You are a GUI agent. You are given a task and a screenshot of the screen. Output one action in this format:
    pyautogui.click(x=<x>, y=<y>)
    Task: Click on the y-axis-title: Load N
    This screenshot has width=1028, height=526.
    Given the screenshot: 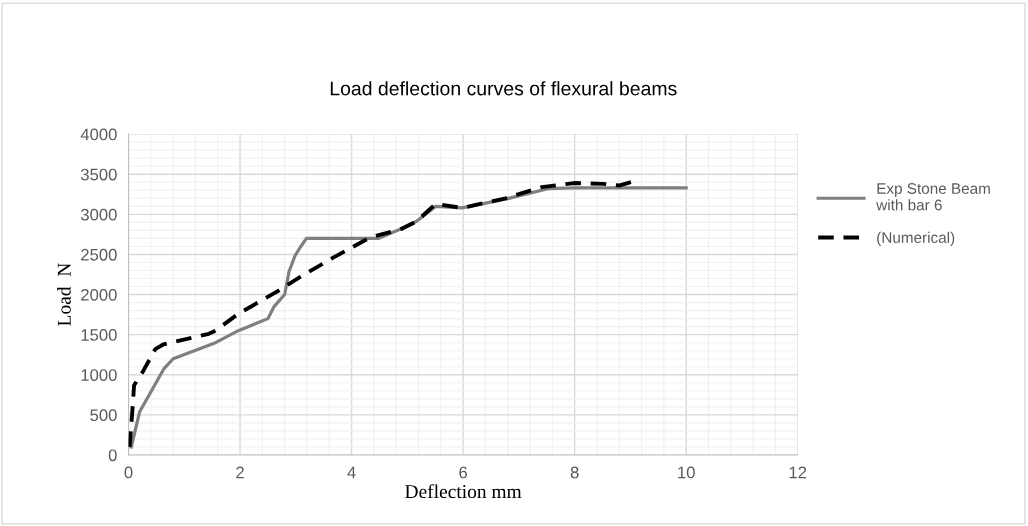 What is the action you would take?
    pyautogui.click(x=64, y=294)
    